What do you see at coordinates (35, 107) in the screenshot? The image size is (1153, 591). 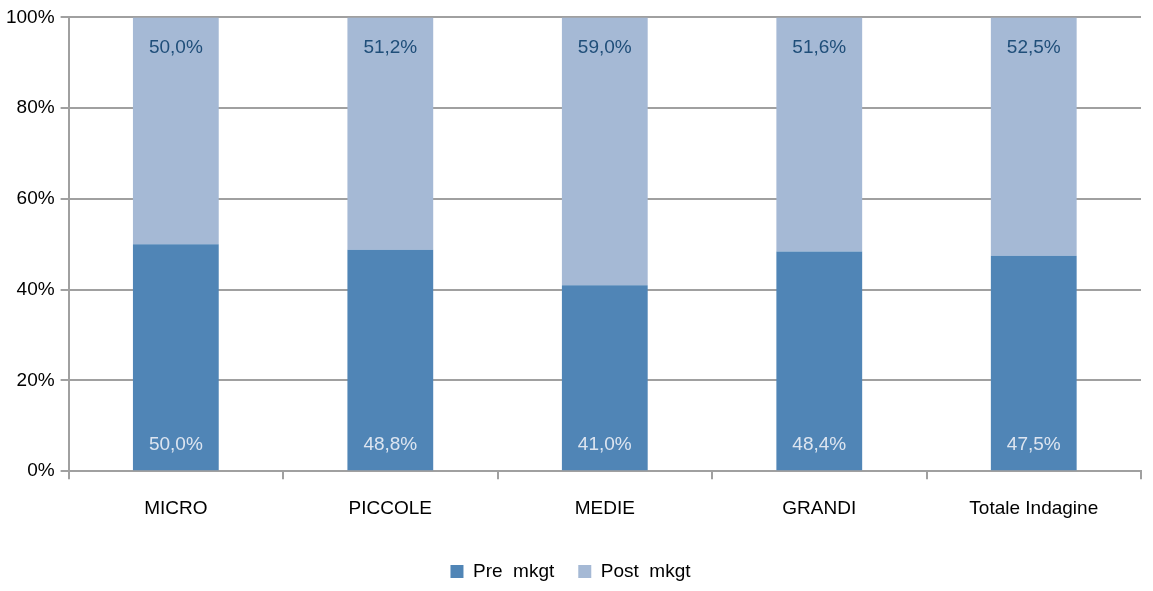 I see `y-tick-label: 80%` at bounding box center [35, 107].